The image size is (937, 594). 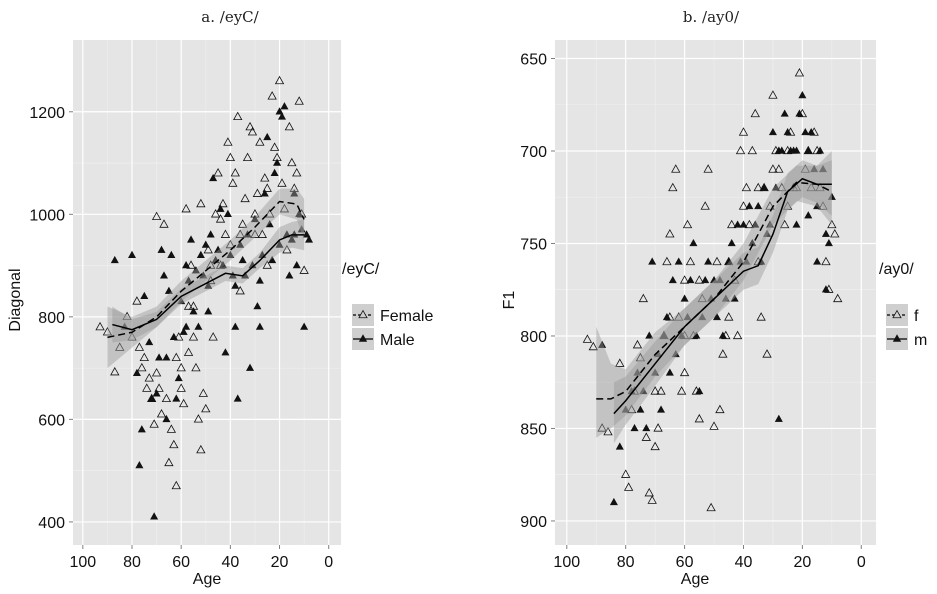 What do you see at coordinates (903, 305) in the screenshot?
I see `legend: /ay0/fm` at bounding box center [903, 305].